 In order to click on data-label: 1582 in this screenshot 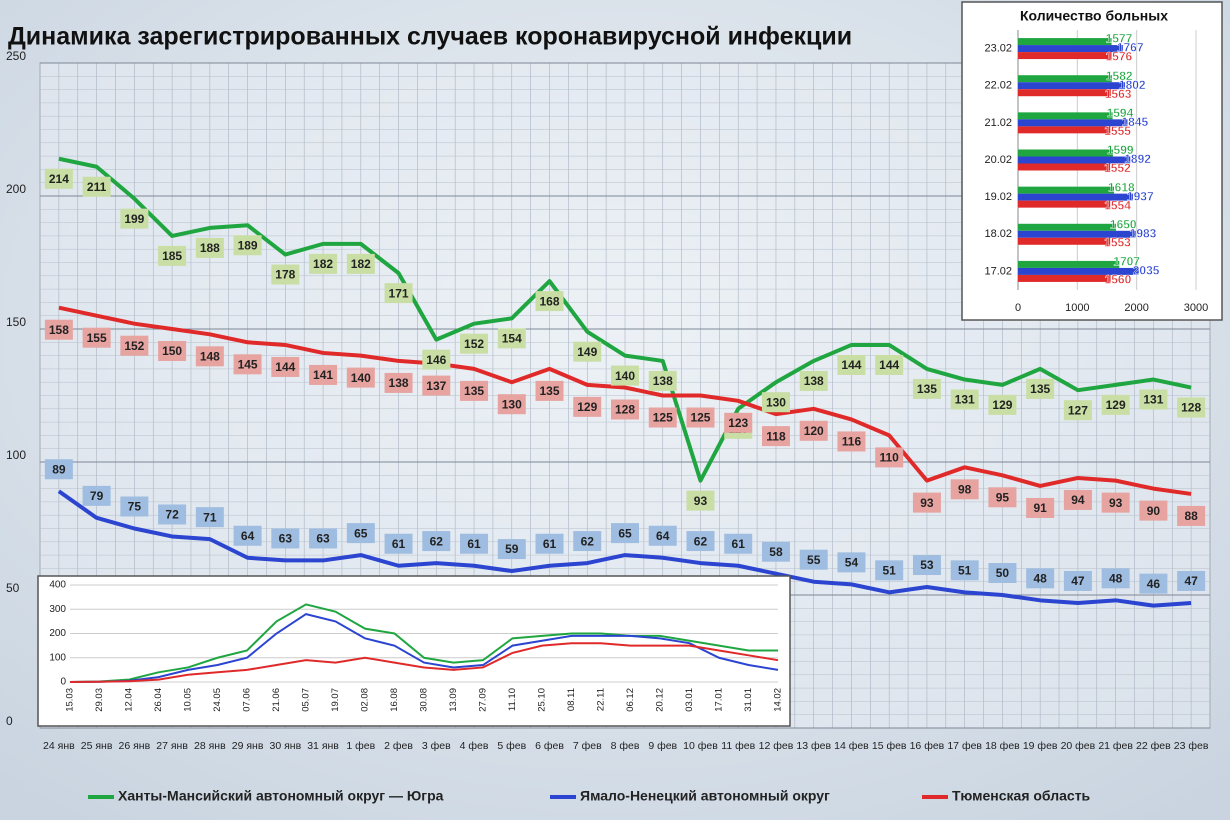, I will do `click(1119, 76)`.